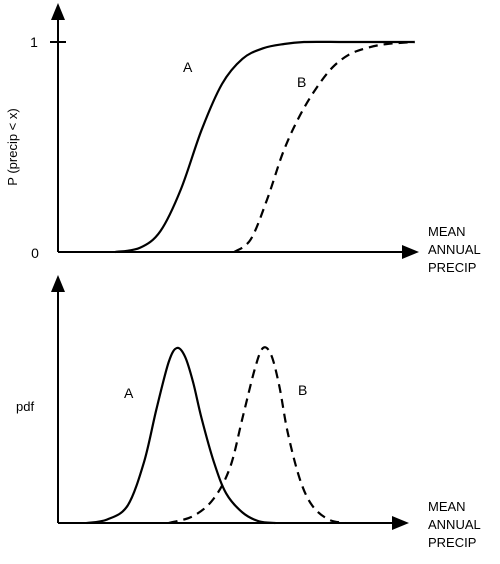  I want to click on pdf-series-b-label: B, so click(302, 390).